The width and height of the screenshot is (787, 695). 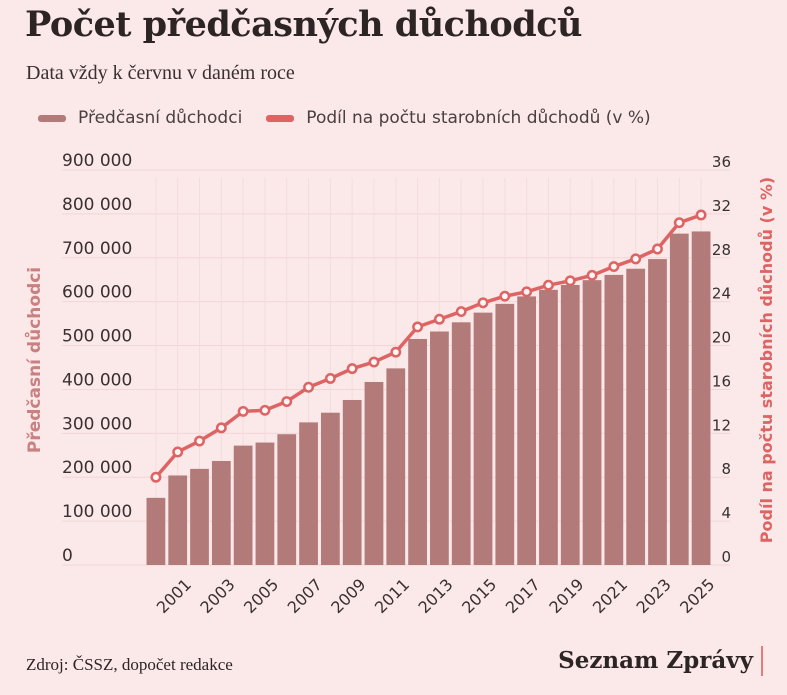 What do you see at coordinates (721, 425) in the screenshot?
I see `right-tick-label: 12` at bounding box center [721, 425].